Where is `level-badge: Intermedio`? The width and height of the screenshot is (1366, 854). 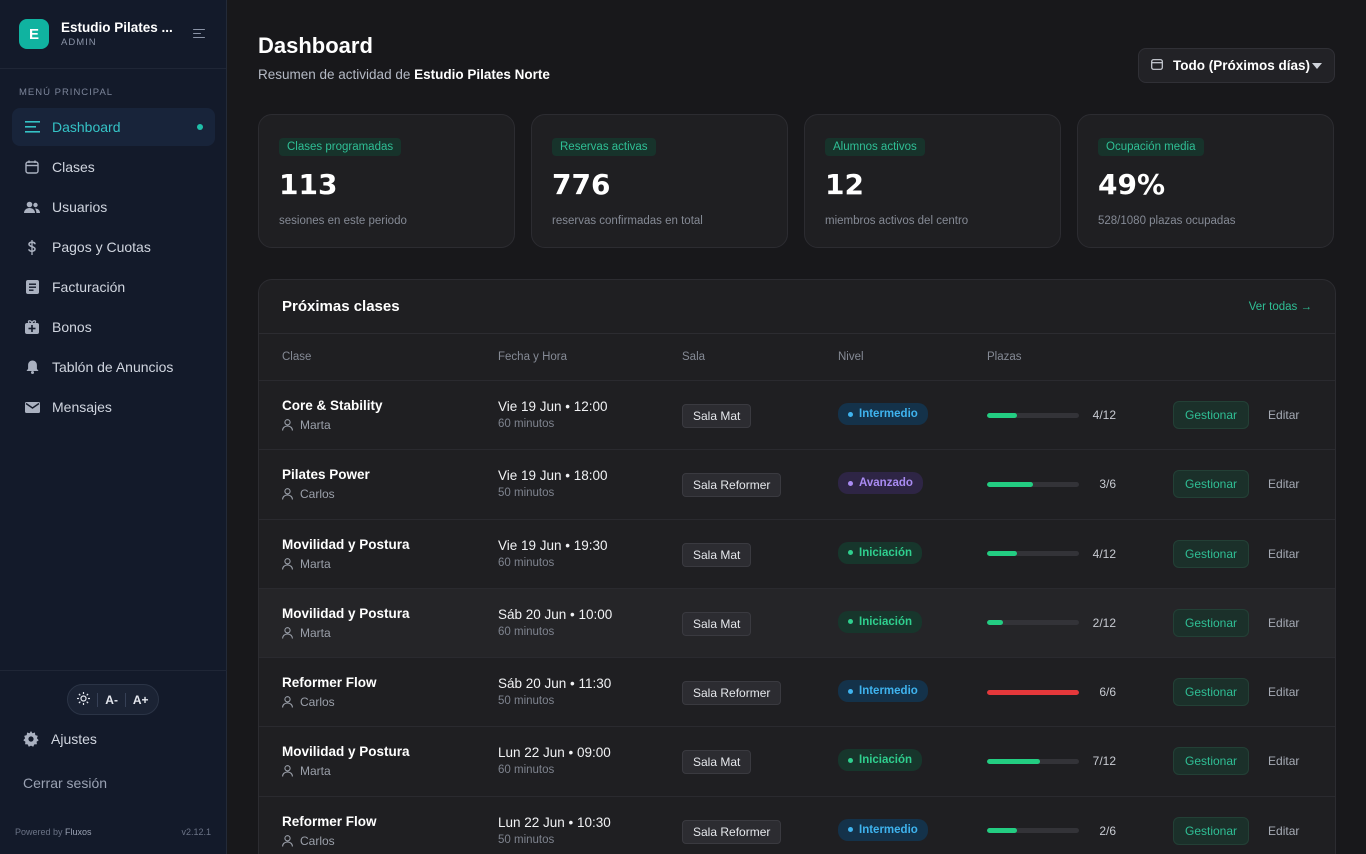
level-badge: Intermedio is located at coordinates (883, 691).